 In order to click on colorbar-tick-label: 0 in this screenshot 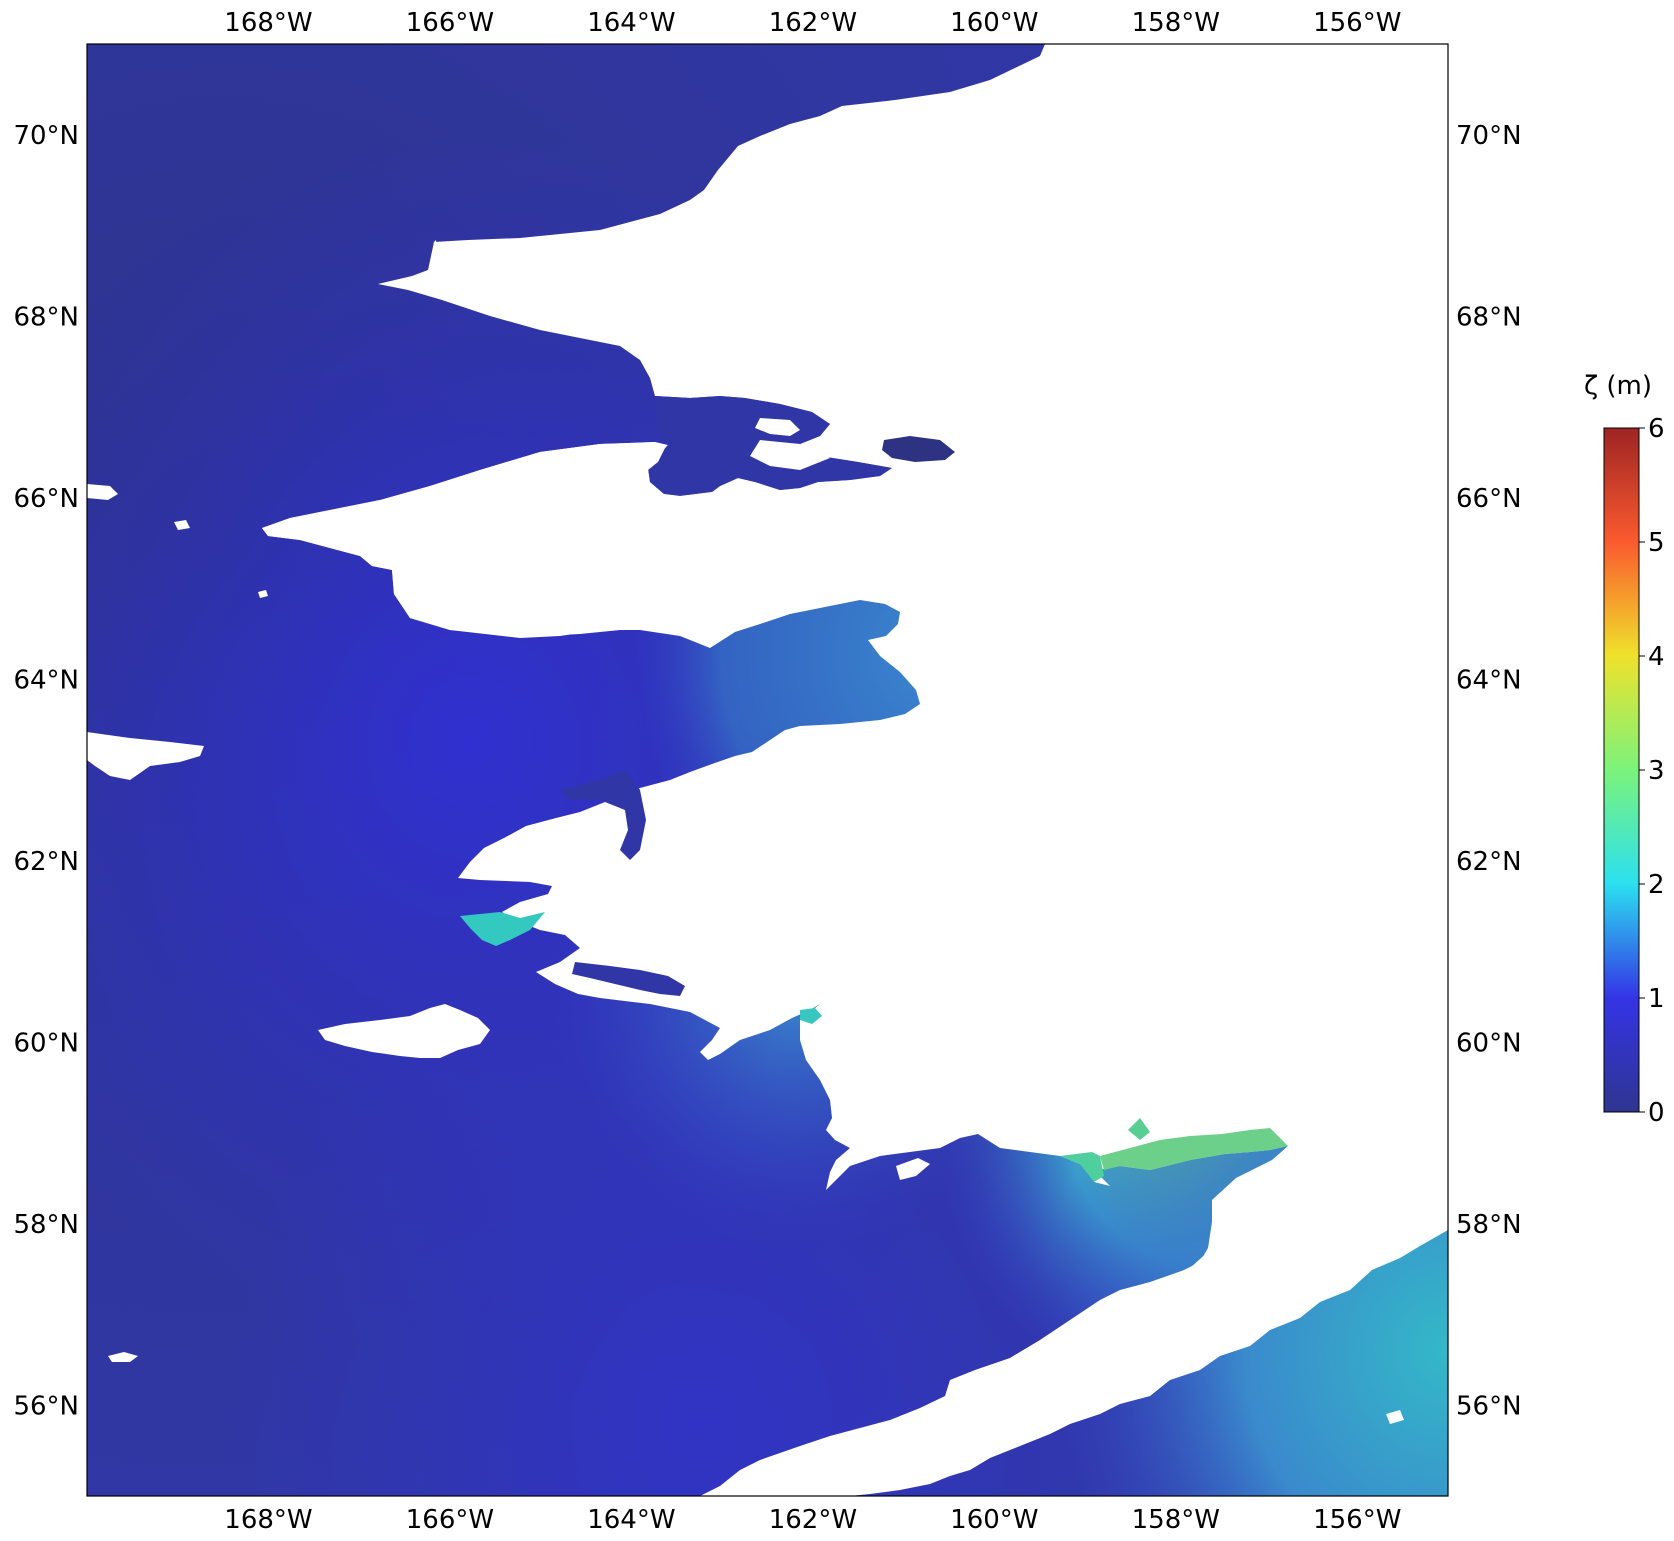, I will do `click(1656, 1113)`.